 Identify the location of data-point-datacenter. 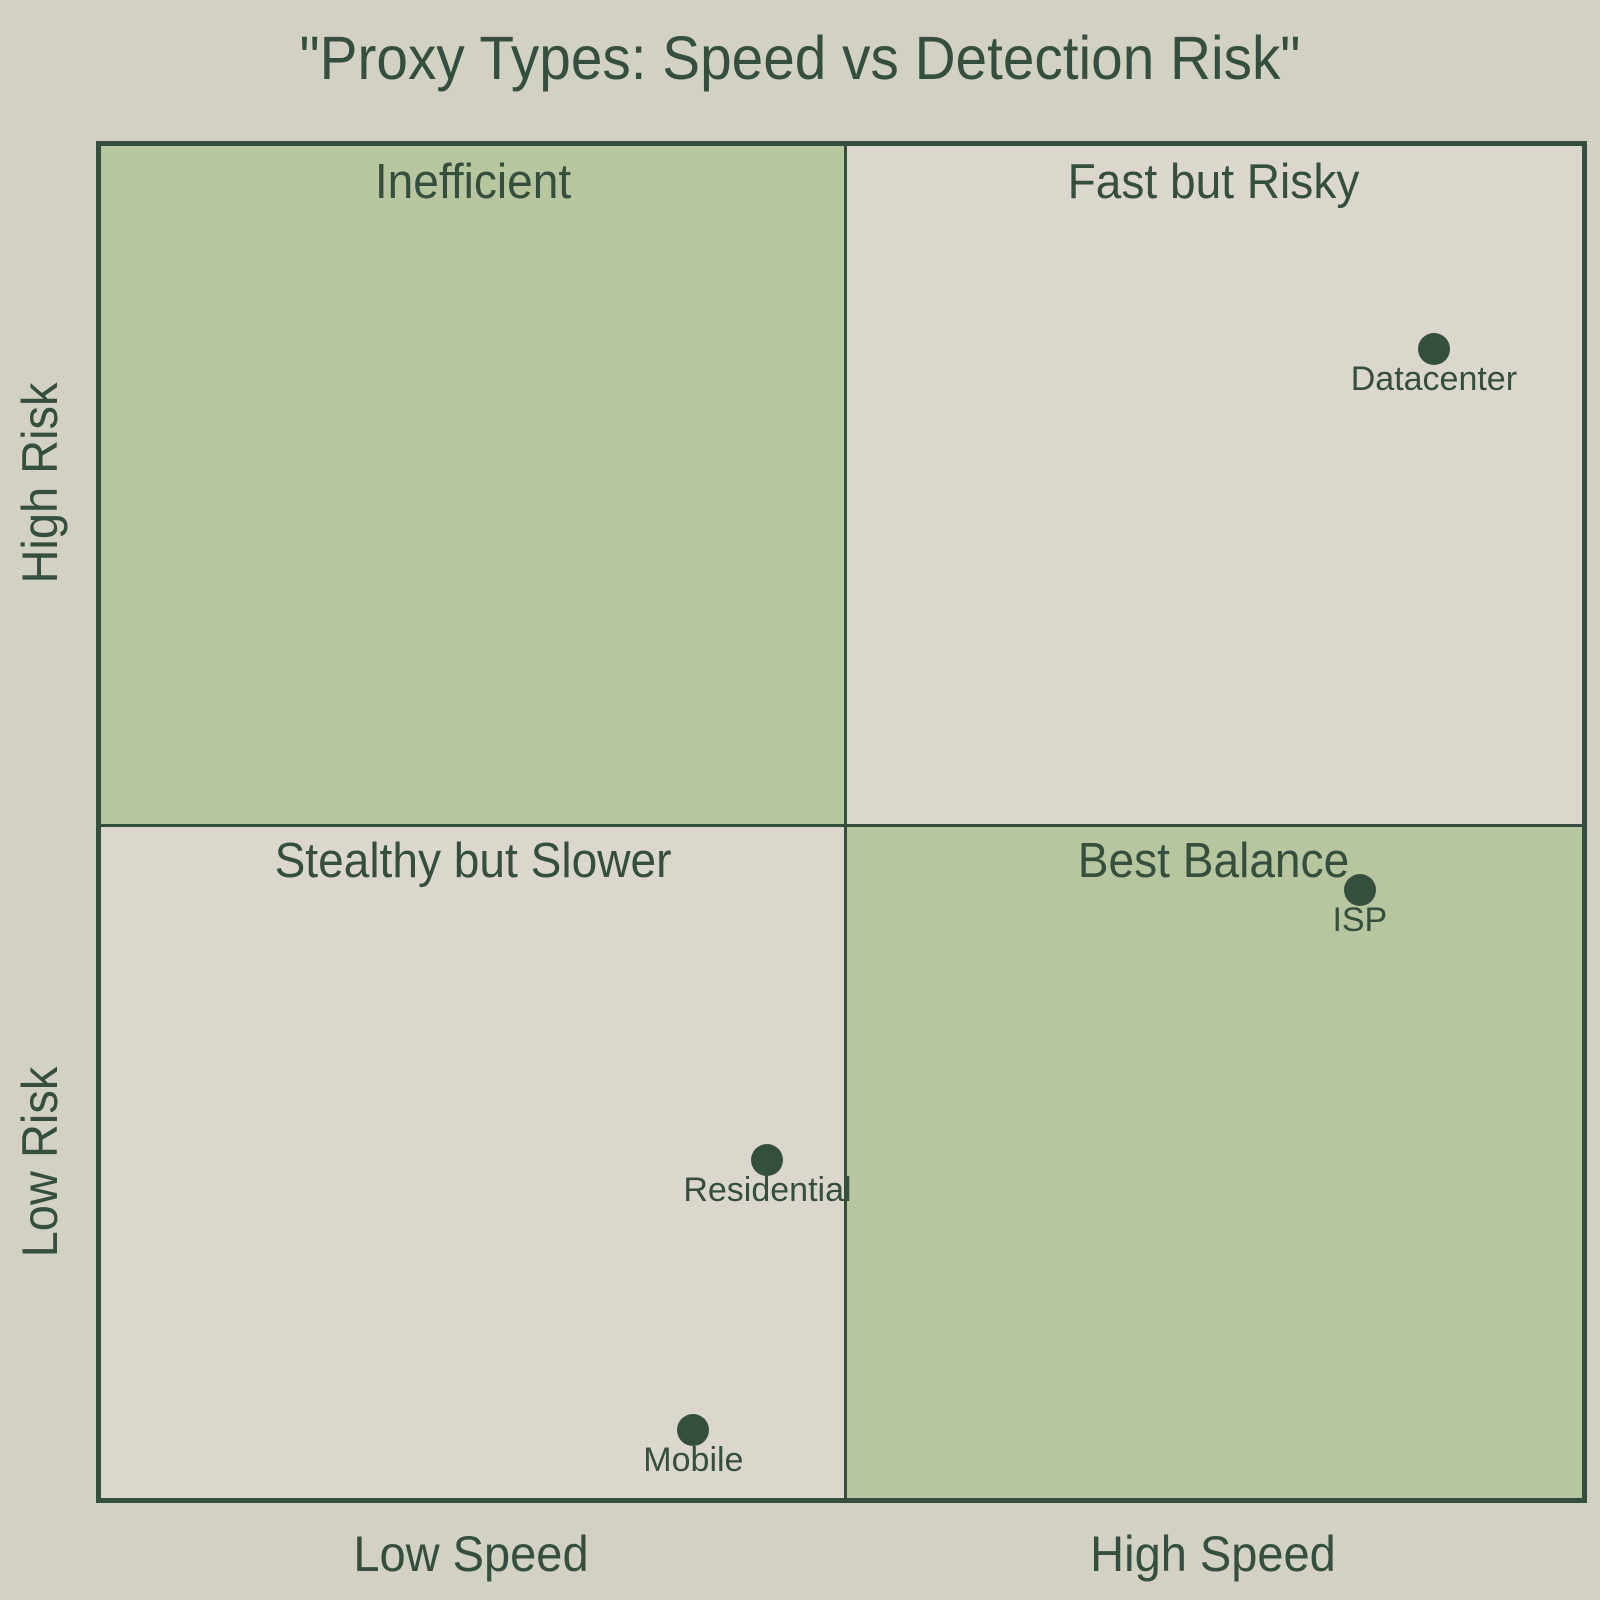
(1433, 348).